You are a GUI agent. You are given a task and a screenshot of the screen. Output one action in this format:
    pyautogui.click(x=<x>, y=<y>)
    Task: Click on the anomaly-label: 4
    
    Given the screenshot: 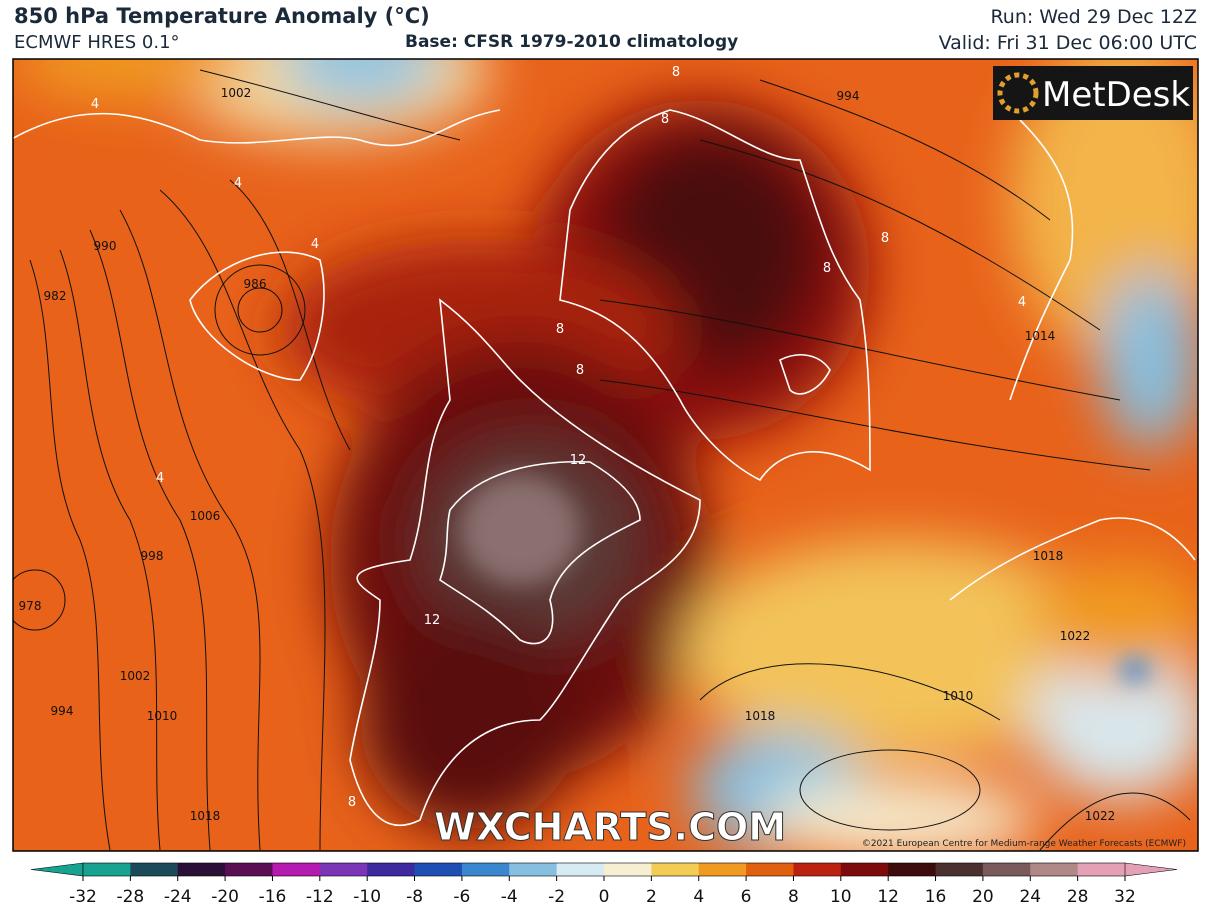 What is the action you would take?
    pyautogui.click(x=1022, y=302)
    